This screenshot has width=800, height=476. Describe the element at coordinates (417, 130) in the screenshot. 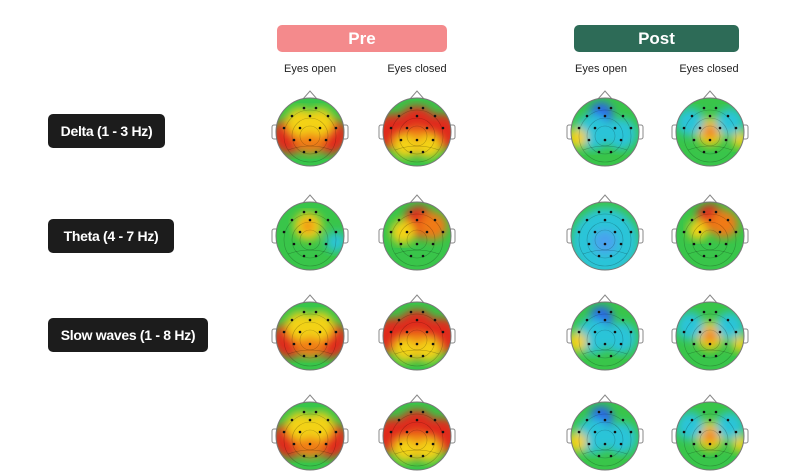

I see `topomap-delta-pre-eyes-closed` at that location.